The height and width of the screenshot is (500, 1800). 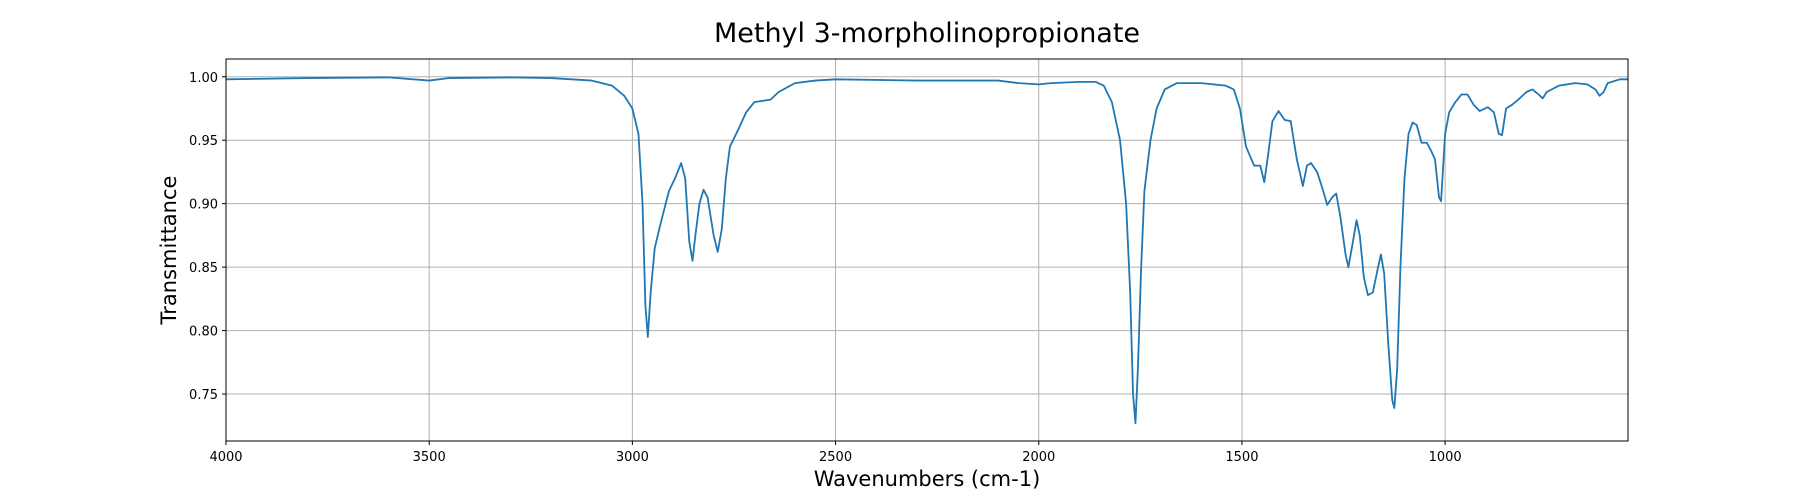 I want to click on x-tick-label: 1500, so click(x=1241, y=457).